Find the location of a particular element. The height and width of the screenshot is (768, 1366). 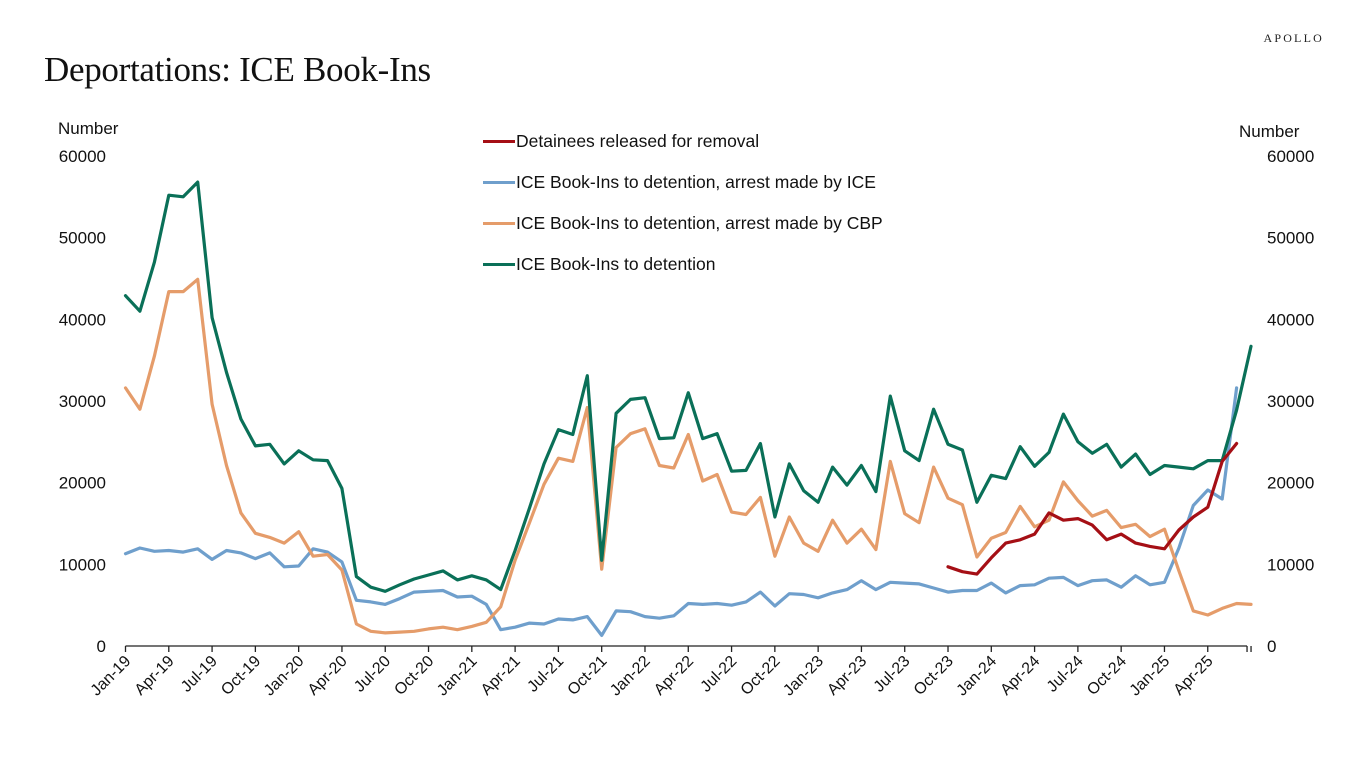

y-axis-label-right: Number is located at coordinates (1269, 131).